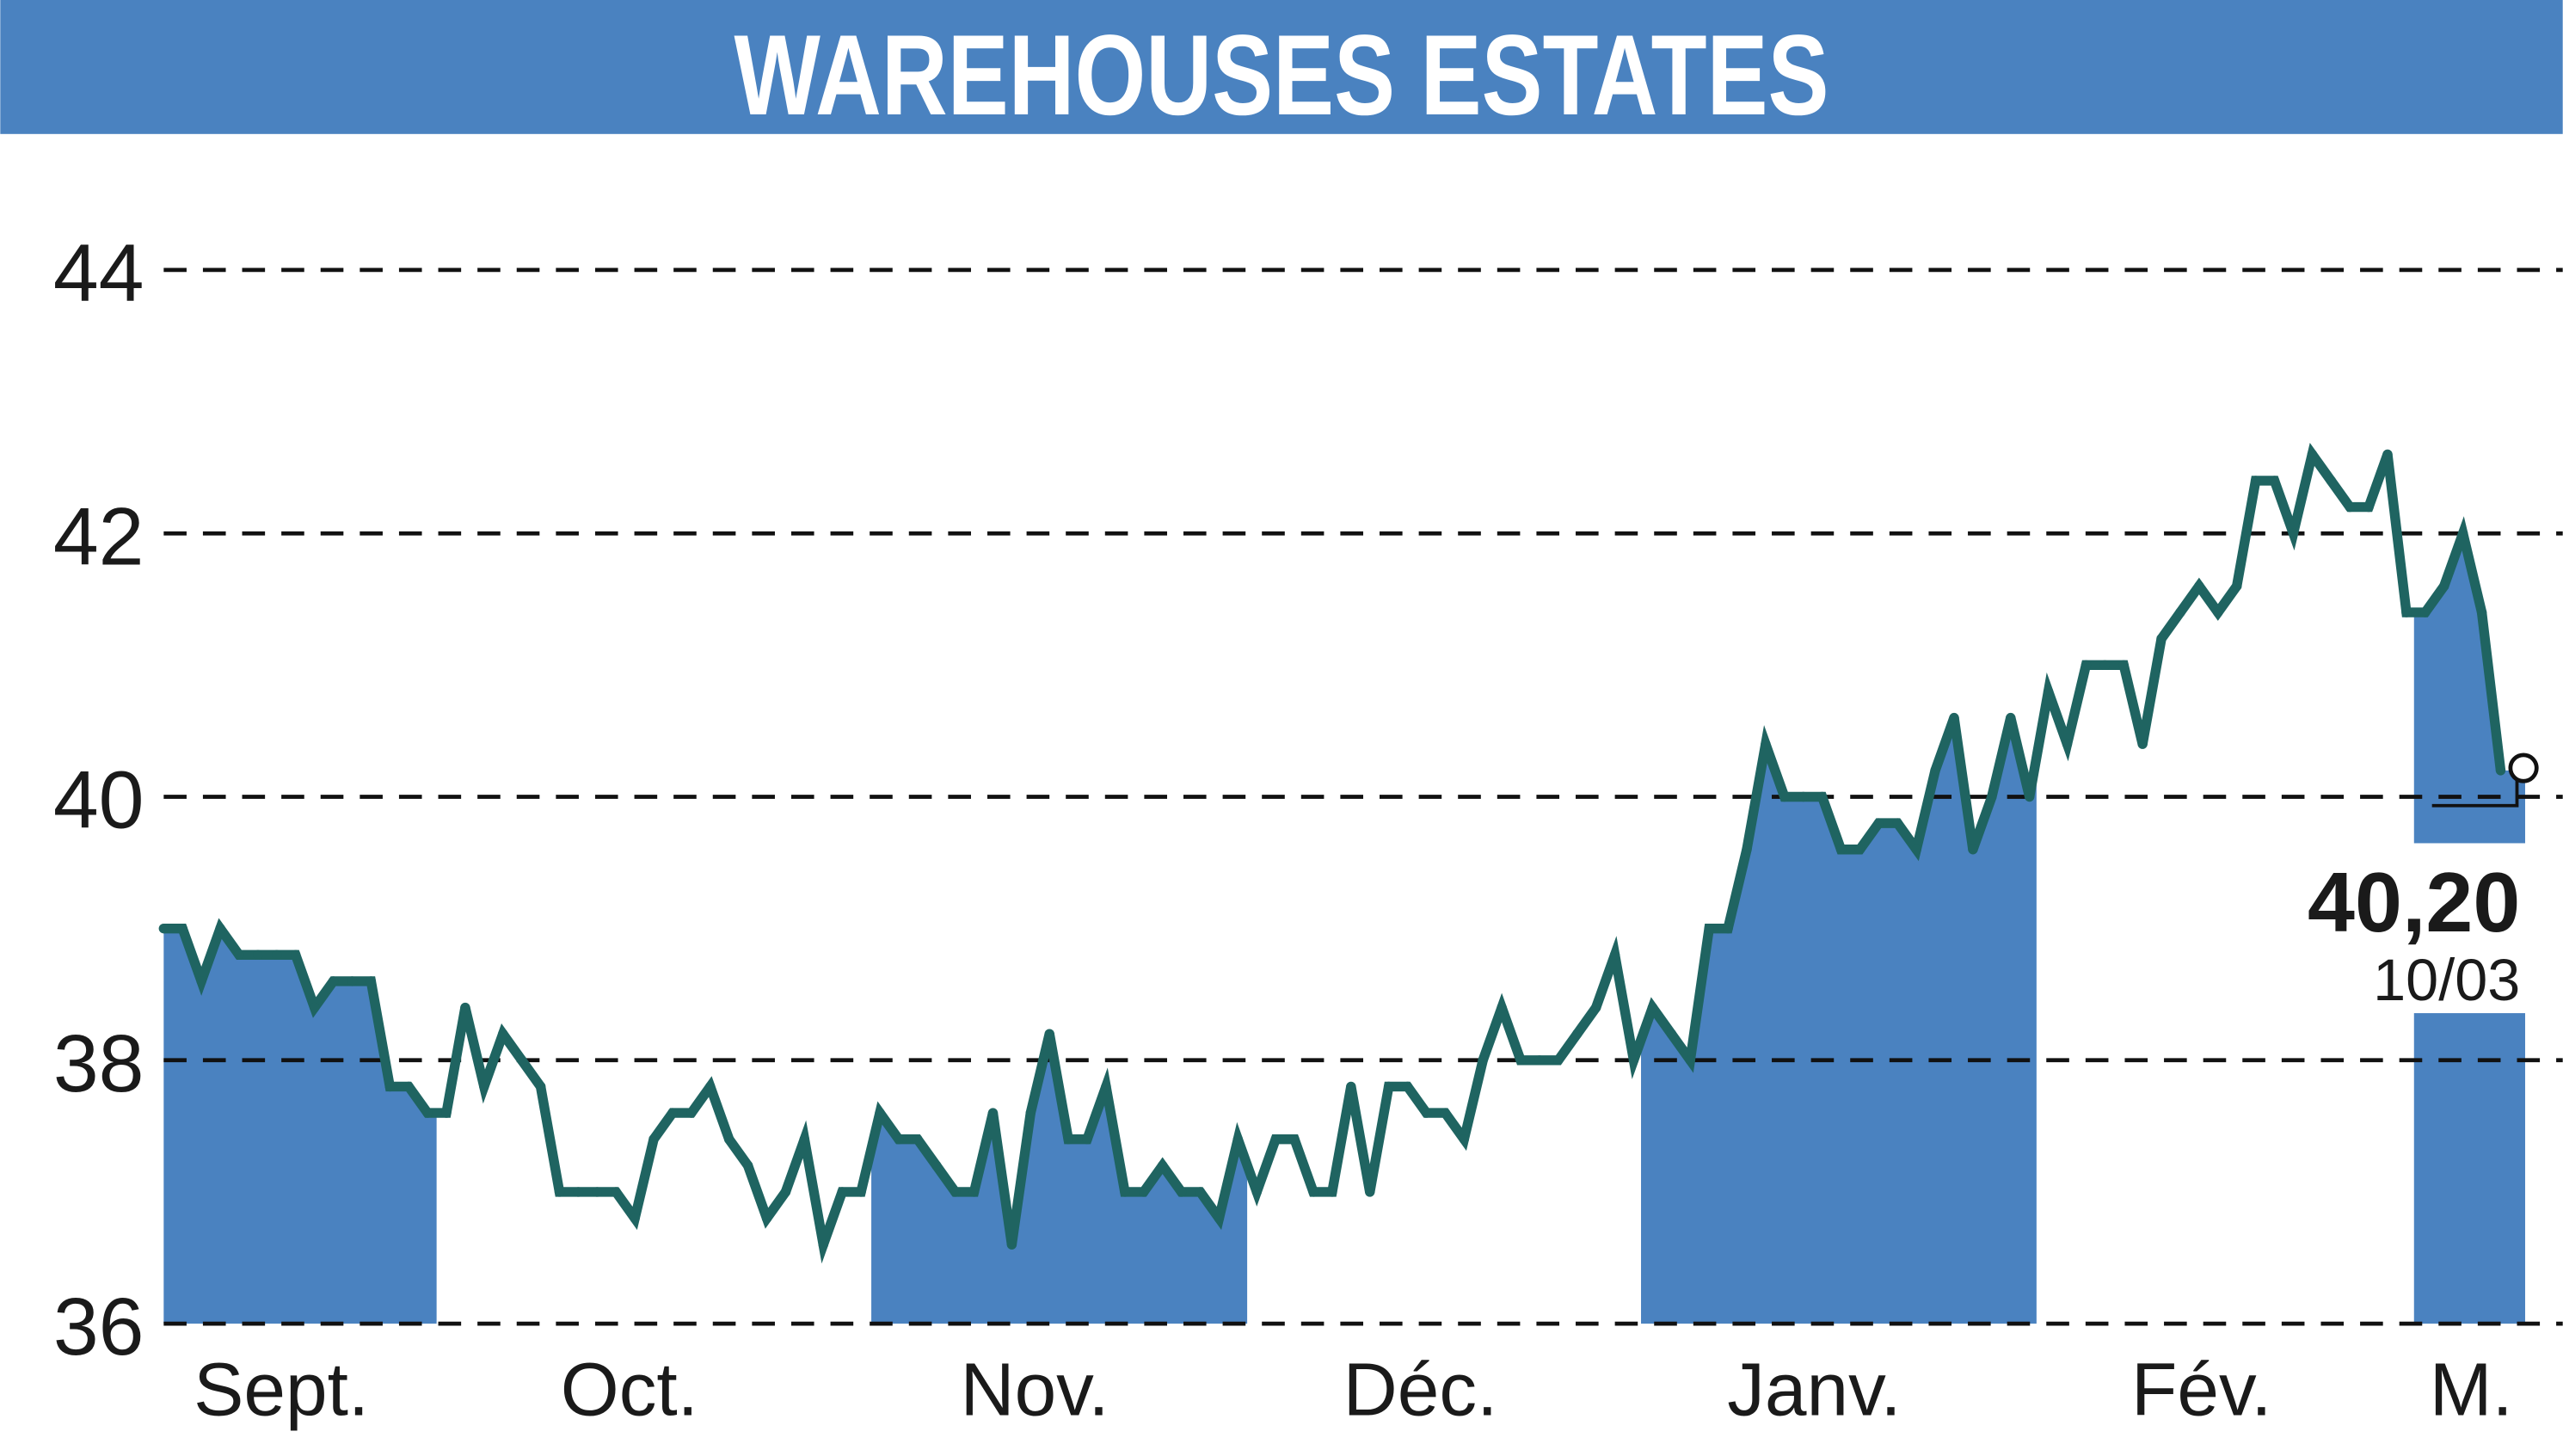 The width and height of the screenshot is (2563, 1456). I want to click on last-date-label: 10/03, so click(2446, 981).